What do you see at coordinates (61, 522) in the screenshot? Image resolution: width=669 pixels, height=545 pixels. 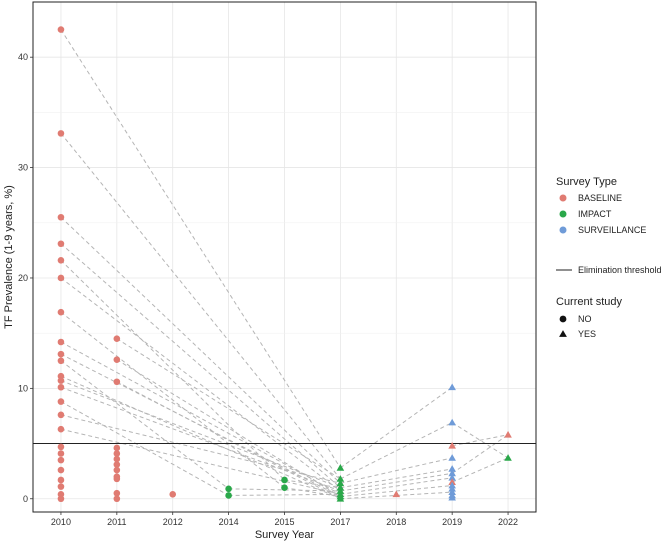 I see `x-tick-label-2010: 2010` at bounding box center [61, 522].